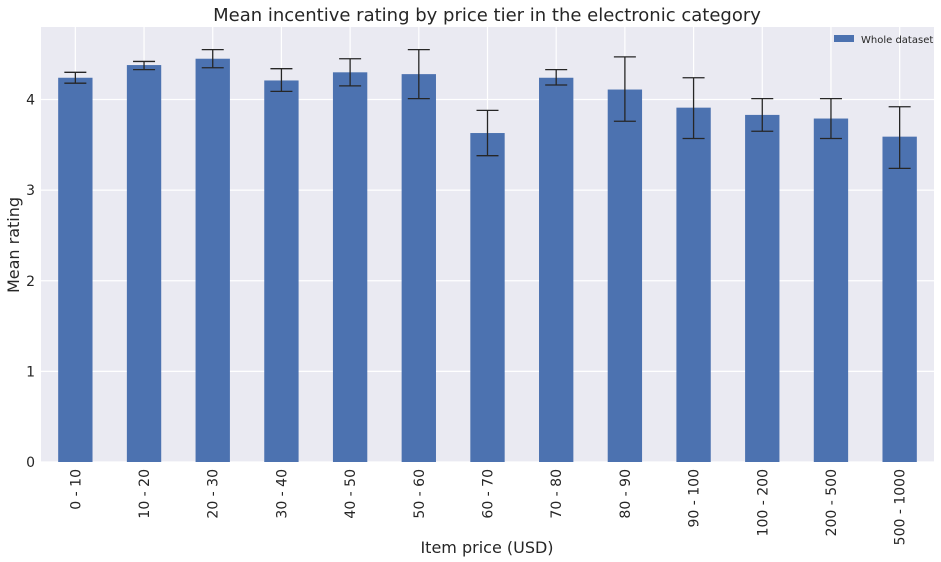  What do you see at coordinates (695, 498) in the screenshot?
I see `x-tick-label: 90 - 100` at bounding box center [695, 498].